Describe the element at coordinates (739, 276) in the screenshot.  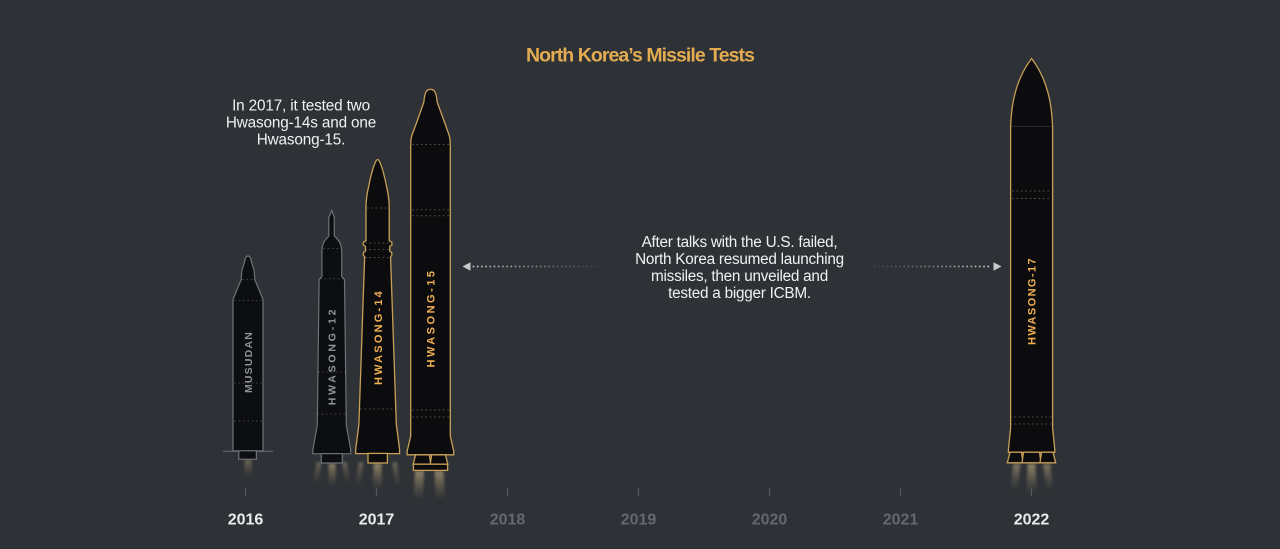
I see `svg-text: missiles, then unveiled and` at that location.